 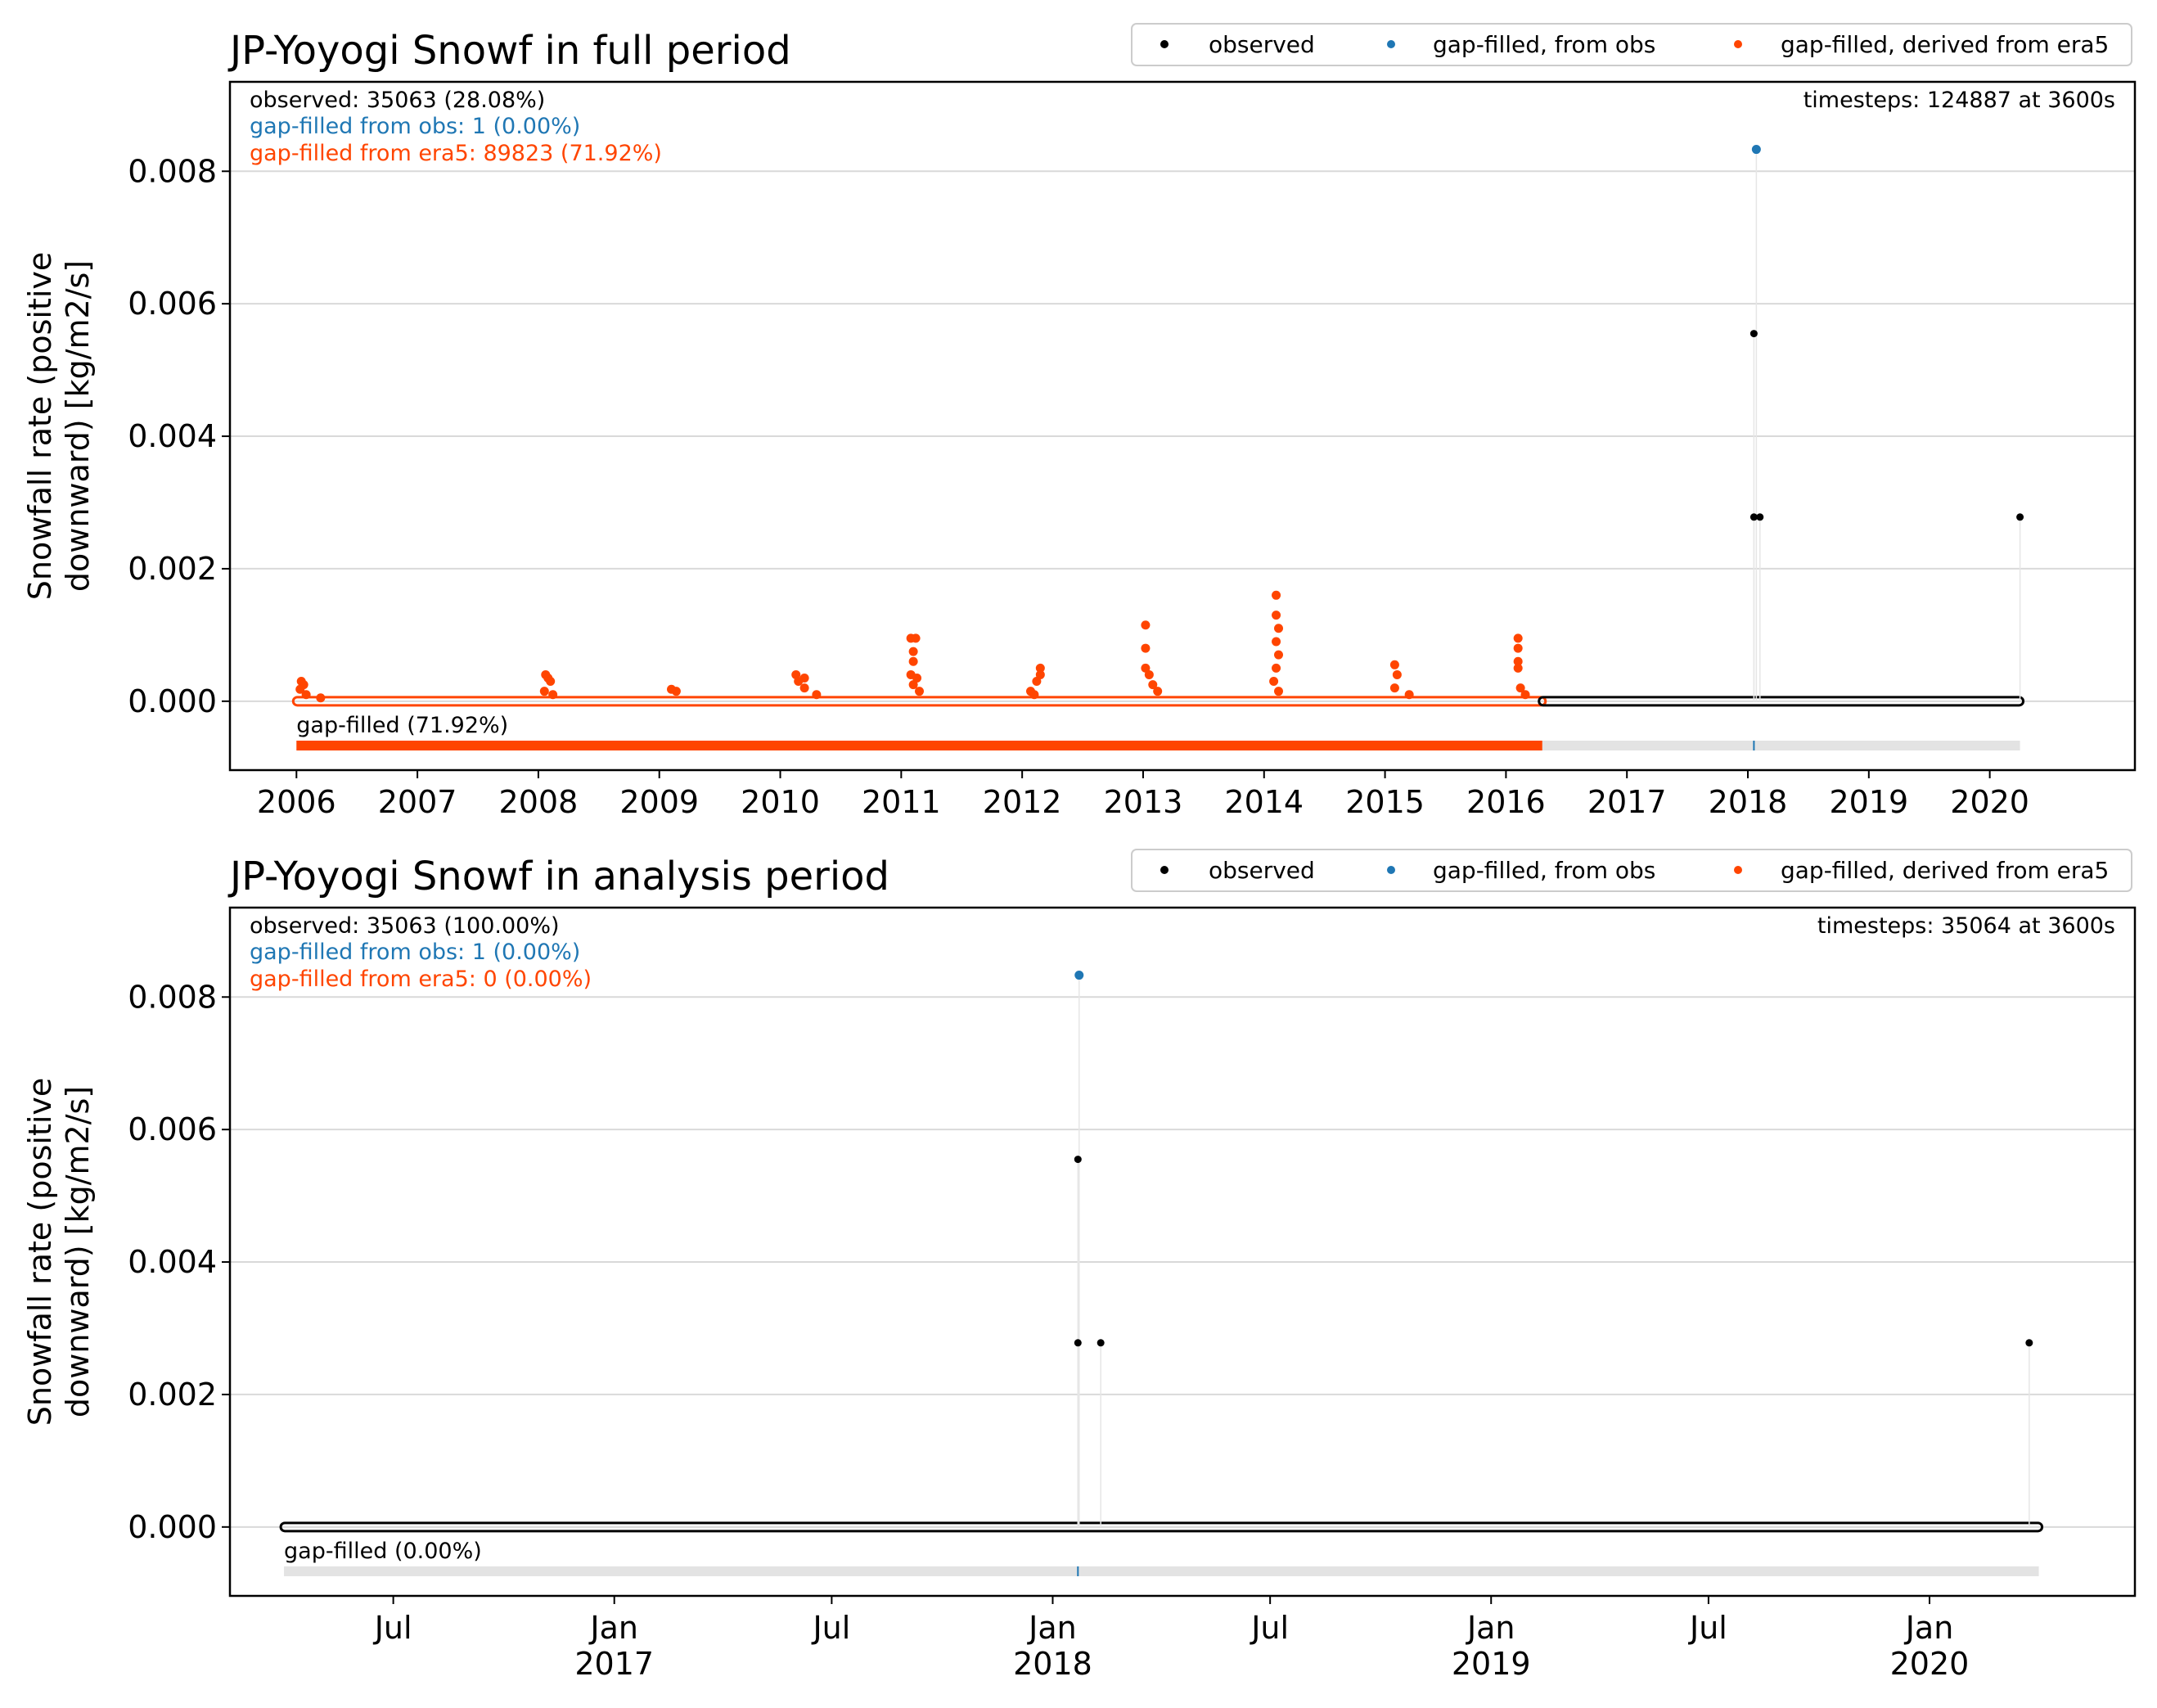 What do you see at coordinates (405, 926) in the screenshot?
I see `chart2-stat-observed: observed: 35063 (100.00%)` at bounding box center [405, 926].